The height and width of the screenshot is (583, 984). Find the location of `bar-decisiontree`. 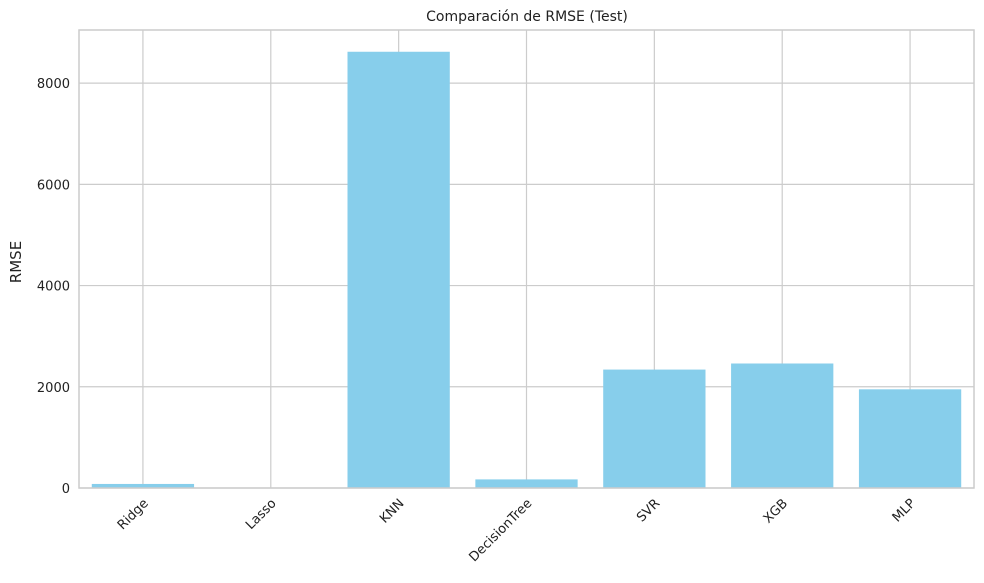

bar-decisiontree is located at coordinates (526, 483).